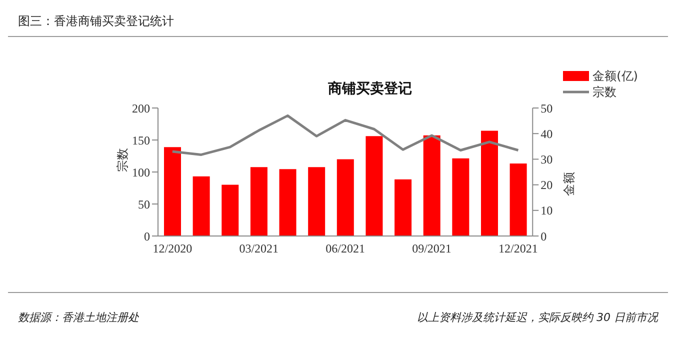  I want to click on y-tick-label: 100, so click(141, 172).